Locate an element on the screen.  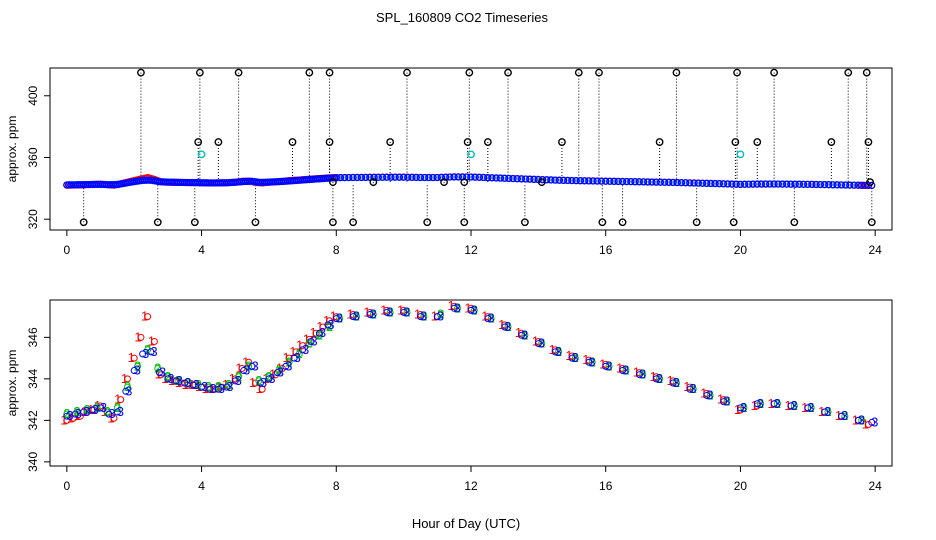
bottom-x-tick-label: 16 is located at coordinates (606, 486).